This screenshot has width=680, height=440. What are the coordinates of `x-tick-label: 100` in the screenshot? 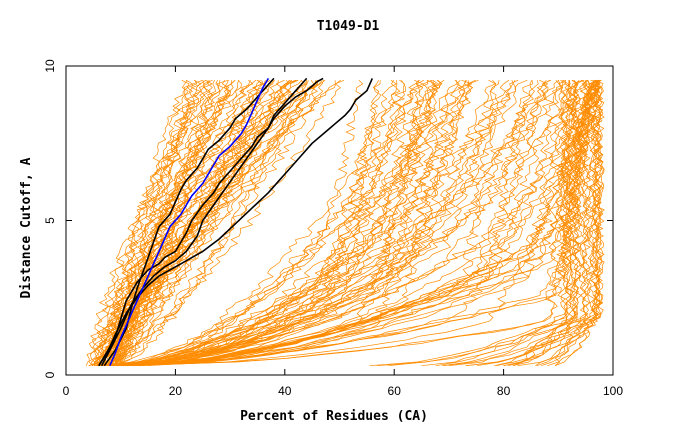 It's located at (613, 391).